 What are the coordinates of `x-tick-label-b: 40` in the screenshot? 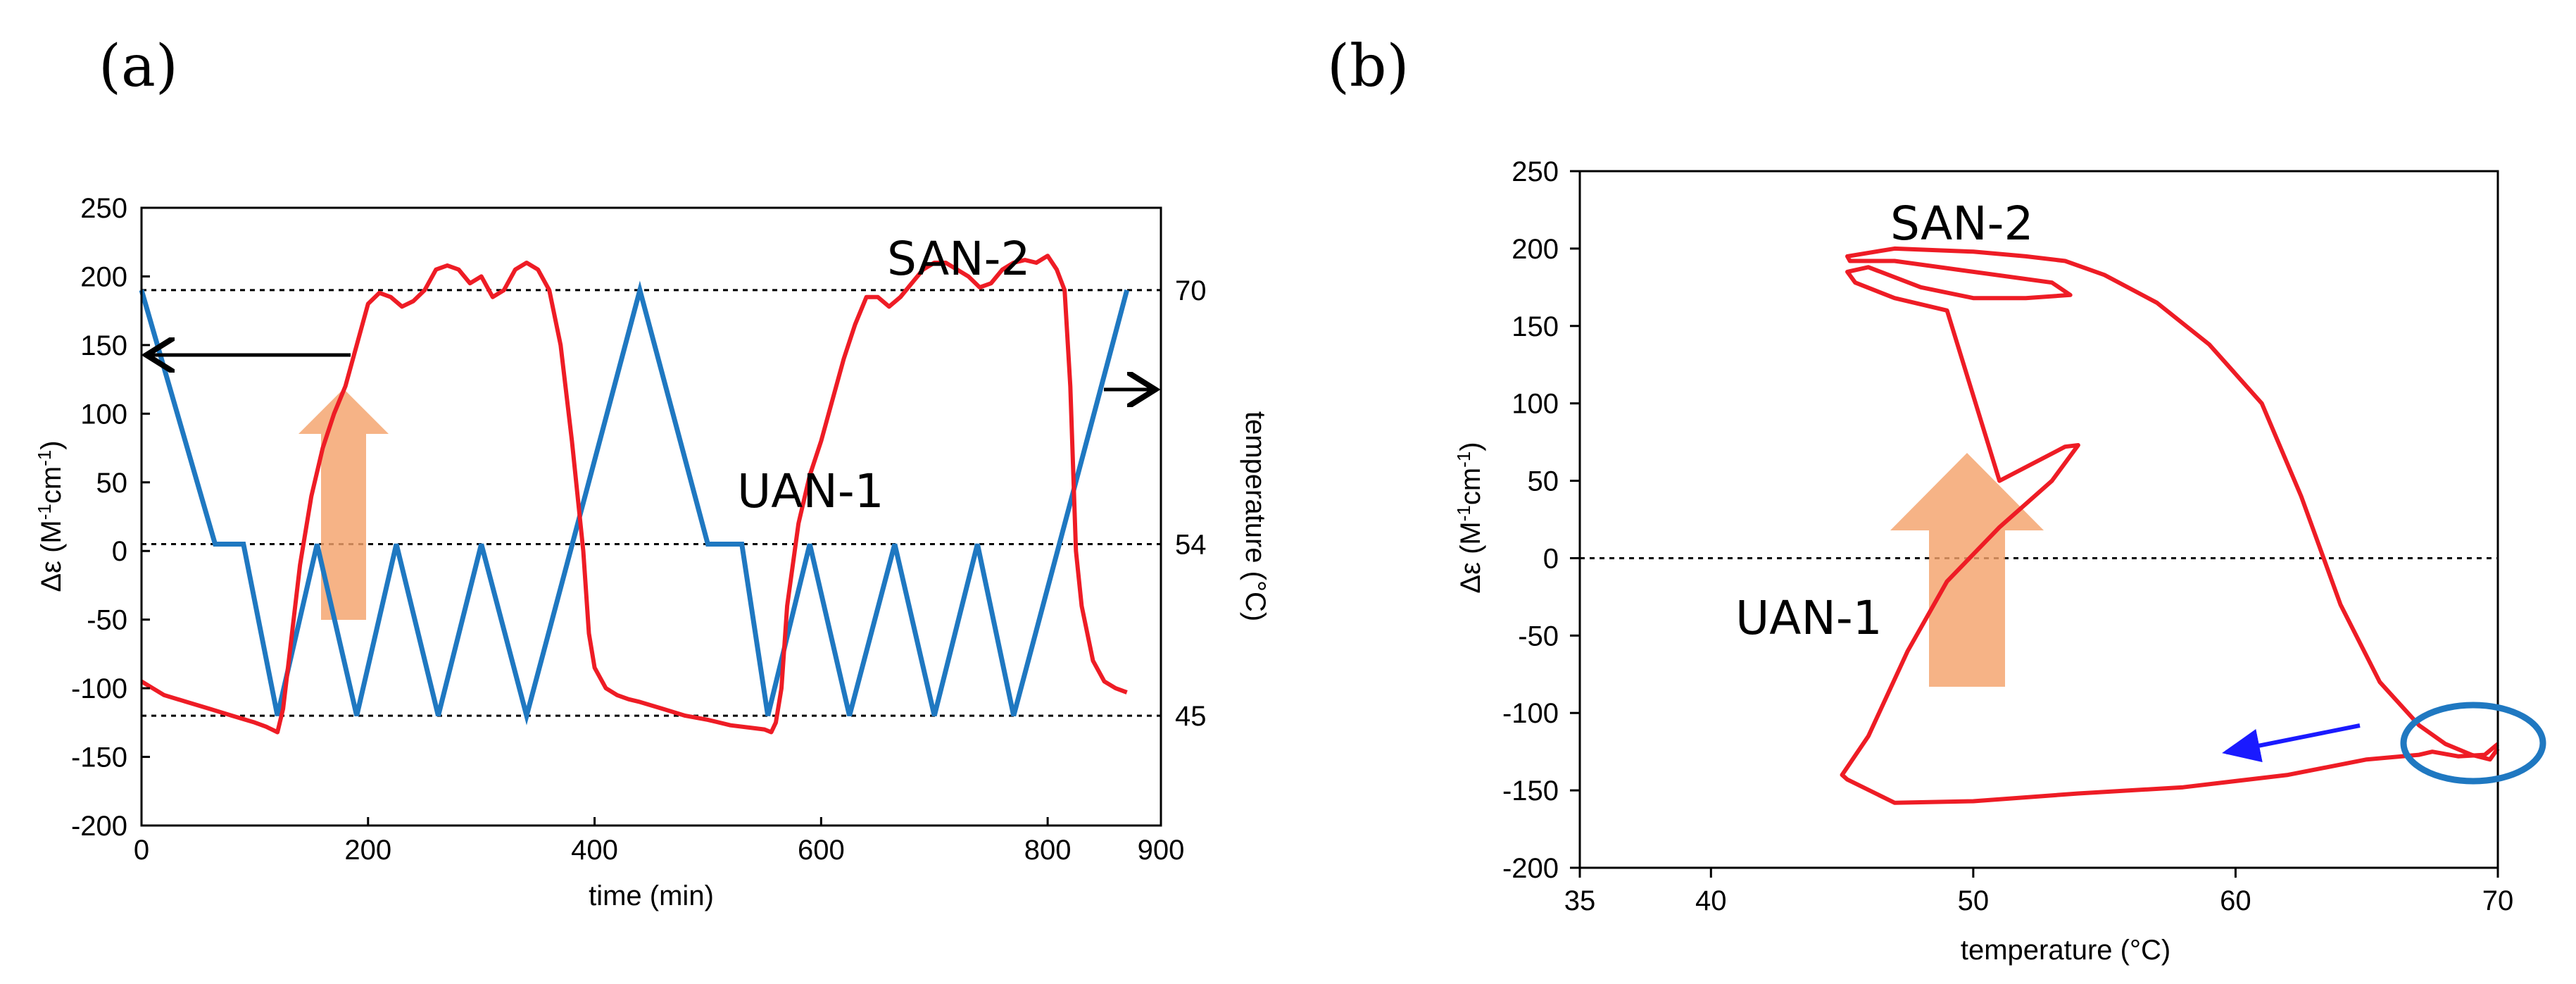 It's located at (1711, 900).